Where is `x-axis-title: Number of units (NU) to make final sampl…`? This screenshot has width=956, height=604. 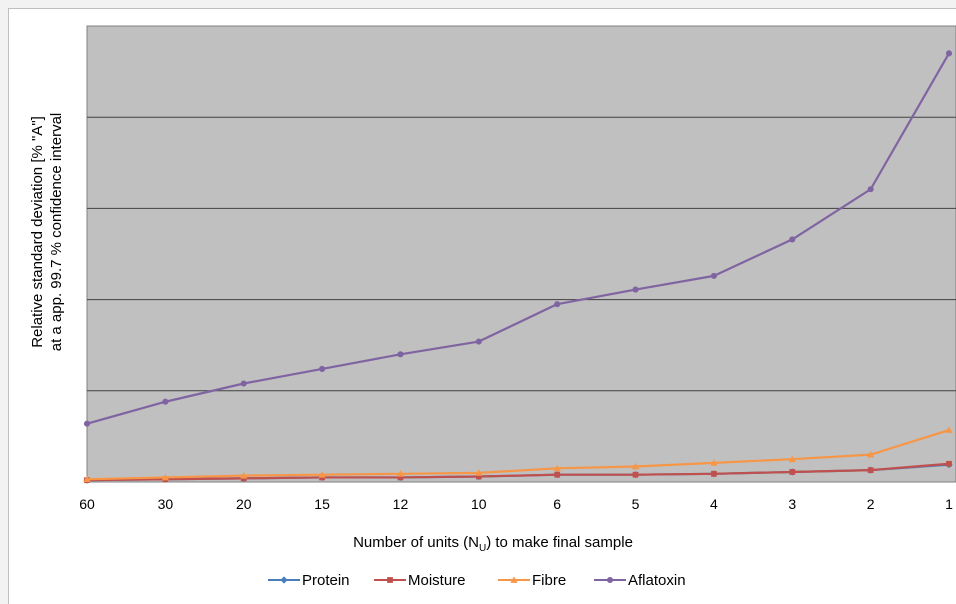 x-axis-title: Number of units (NU) to make final sampl… is located at coordinates (493, 544).